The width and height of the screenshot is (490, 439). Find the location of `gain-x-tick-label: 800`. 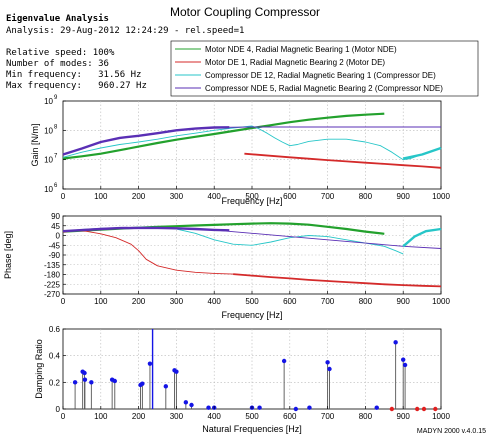

gain-x-tick-label: 800 is located at coordinates (366, 196).